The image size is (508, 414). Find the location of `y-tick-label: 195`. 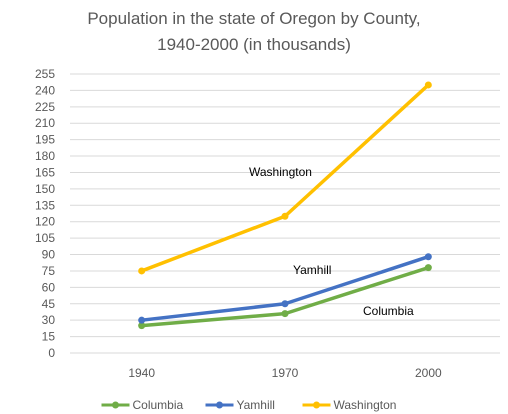

y-tick-label: 195 is located at coordinates (45, 140).